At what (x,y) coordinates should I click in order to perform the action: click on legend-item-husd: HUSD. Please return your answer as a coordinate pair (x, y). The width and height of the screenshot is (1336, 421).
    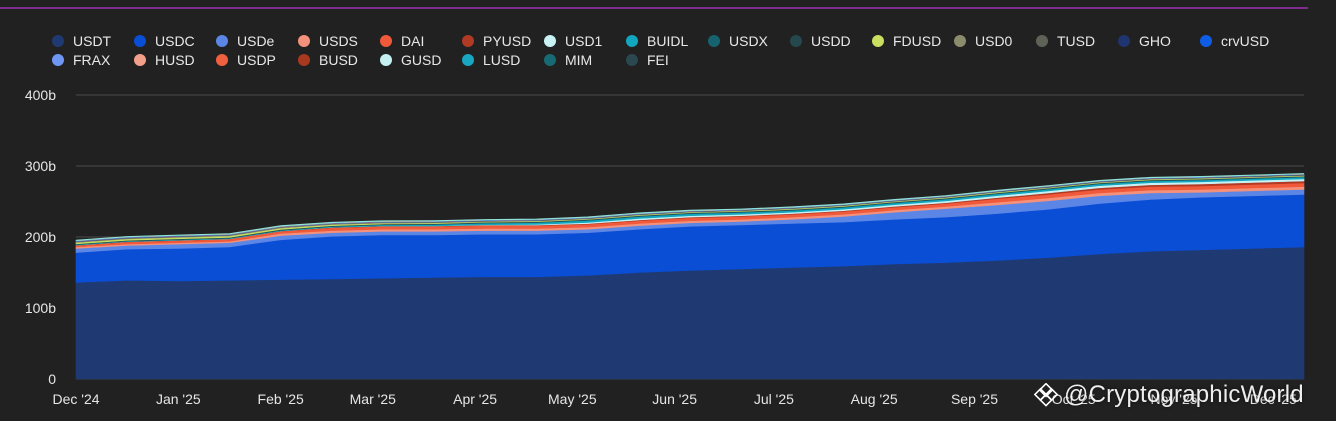
    Looking at the image, I should click on (175, 59).